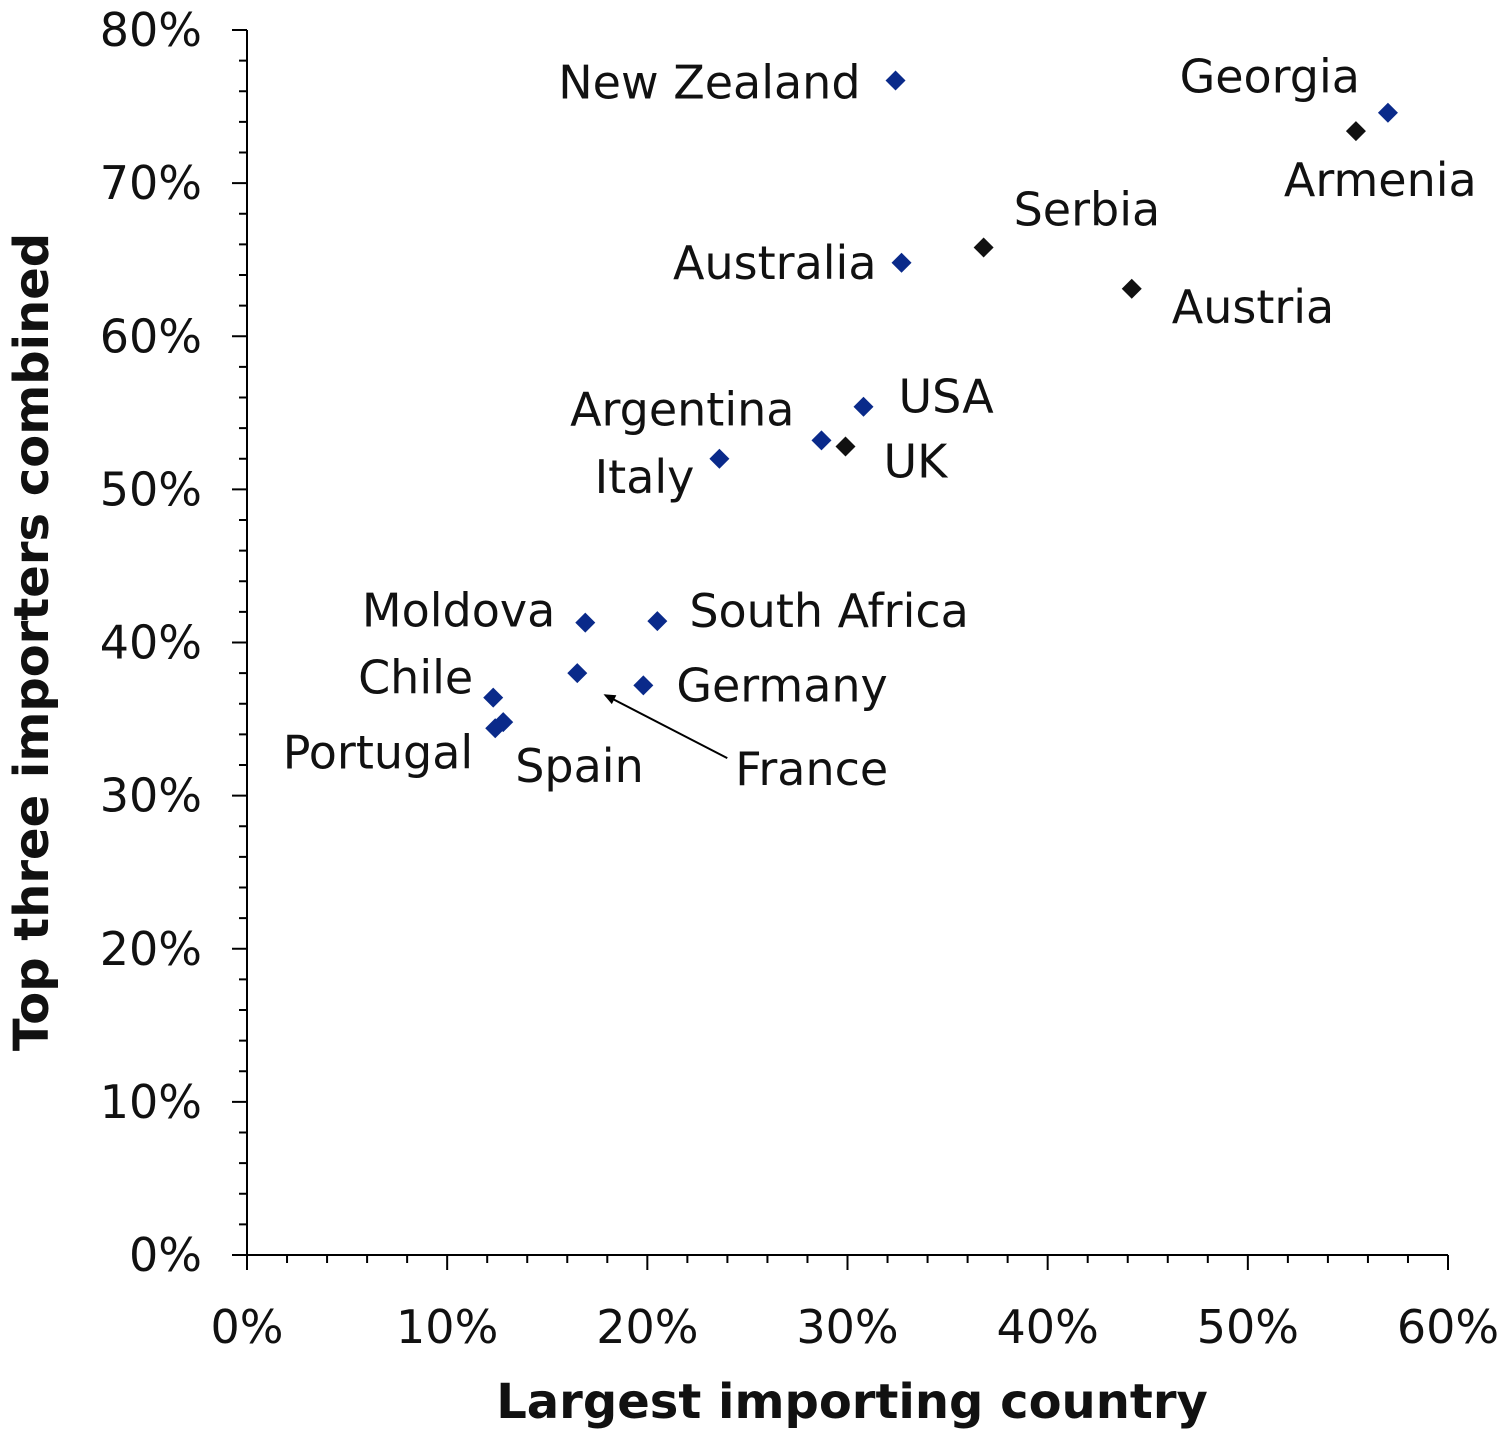 The image size is (1508, 1438). I want to click on data-point-label: Armenia, so click(1380, 180).